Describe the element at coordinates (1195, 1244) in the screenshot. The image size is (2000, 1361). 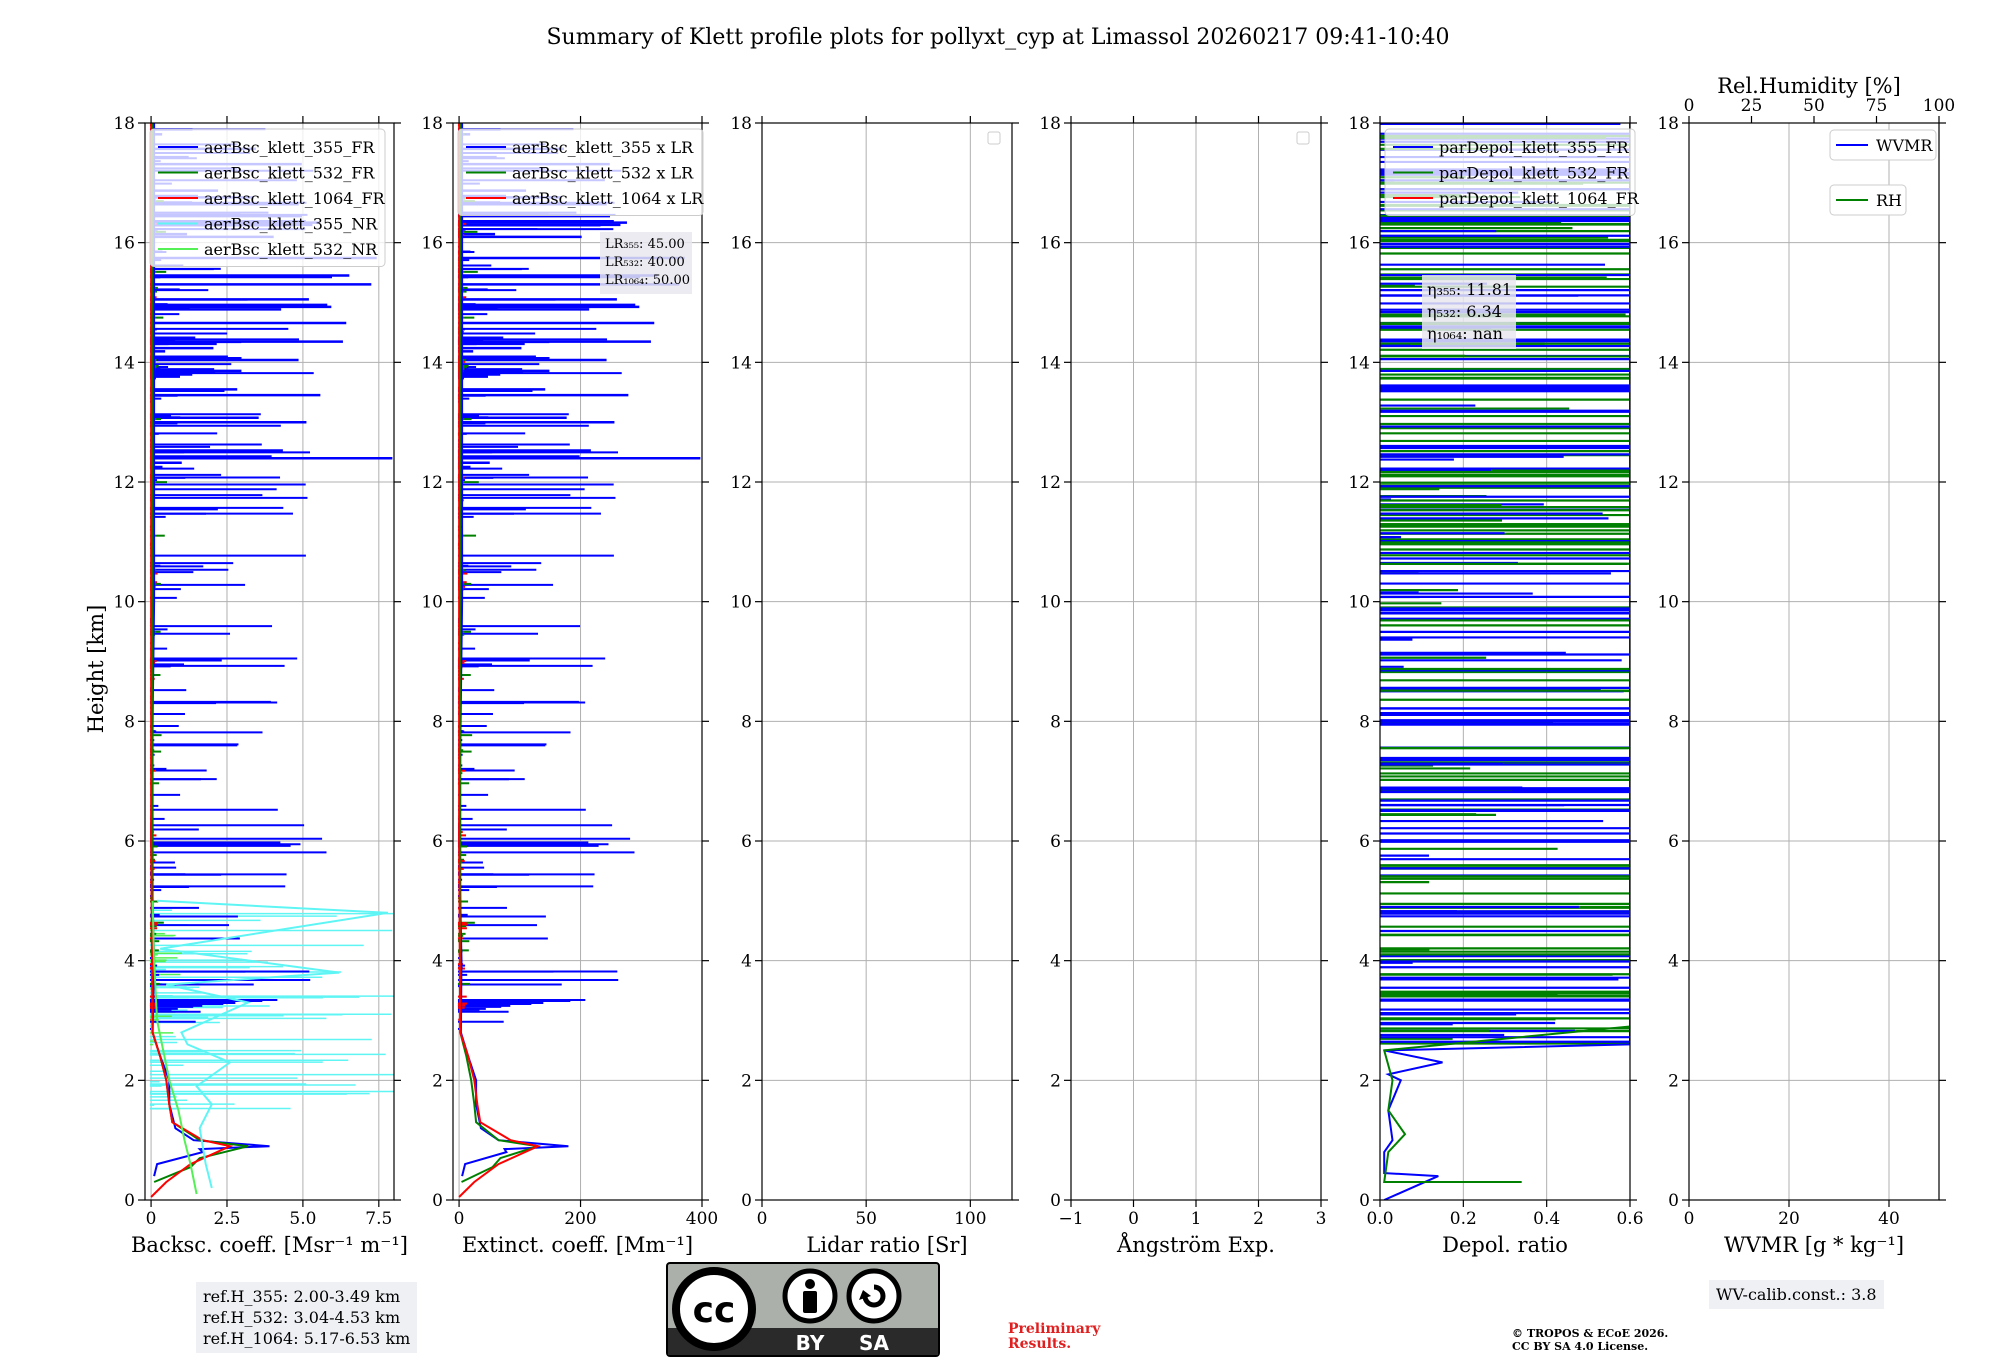
I see `x-axis-label-ang: Ångström Exp.` at that location.